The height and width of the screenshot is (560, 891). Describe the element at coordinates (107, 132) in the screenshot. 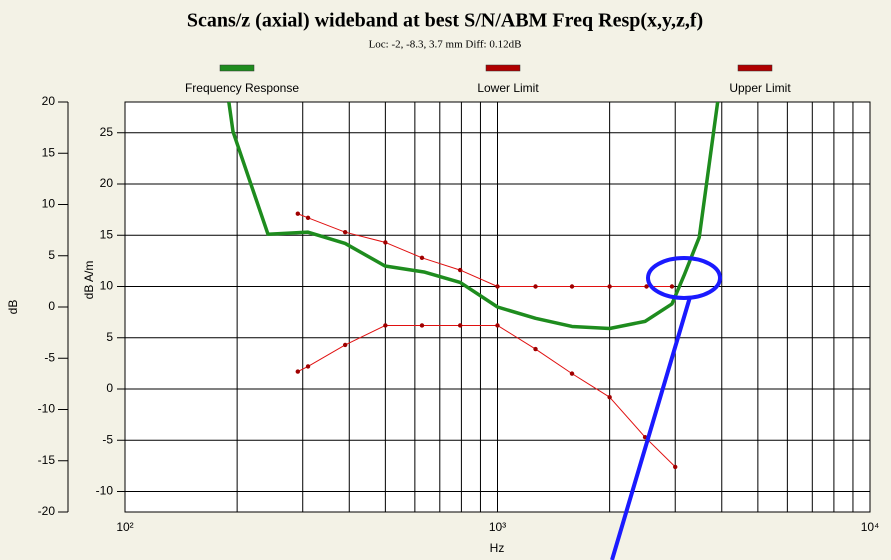

I see `y2-tick-label: 25` at that location.